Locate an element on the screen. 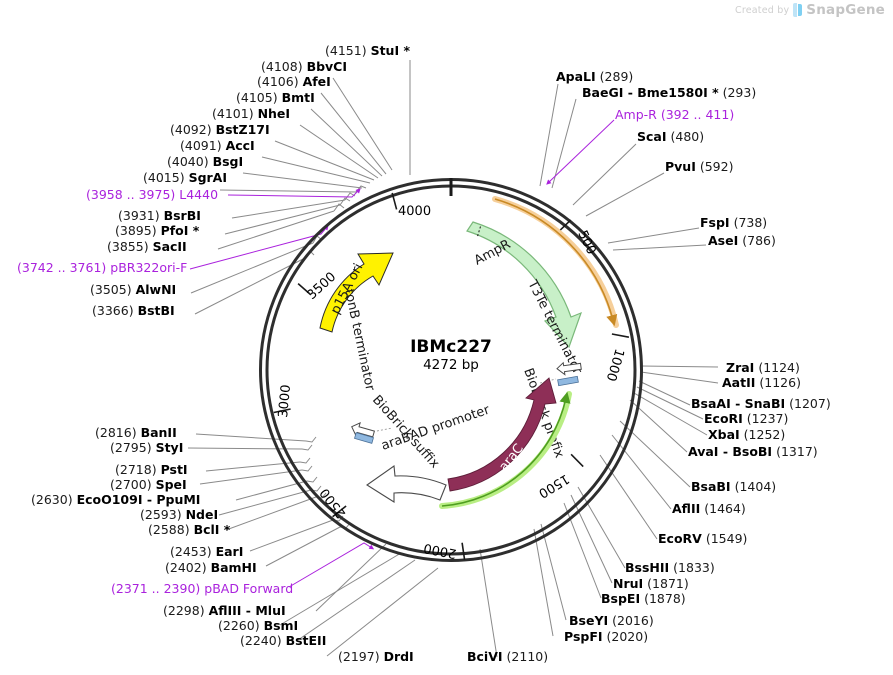 This screenshot has width=893, height=675. site-label-fspi: FspI (738) is located at coordinates (733, 222).